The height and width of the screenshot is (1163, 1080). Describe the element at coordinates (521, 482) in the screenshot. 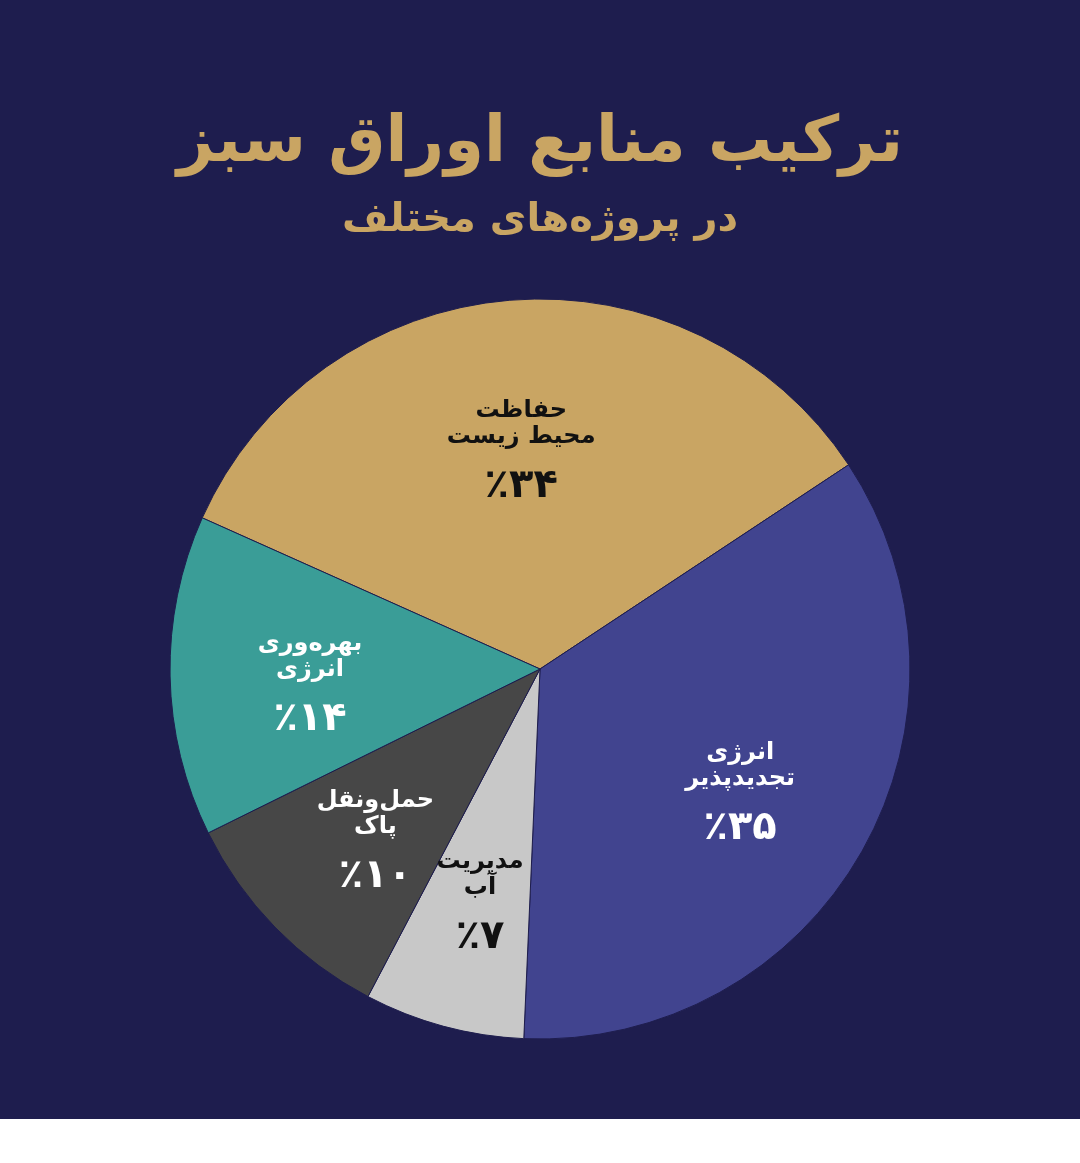

I see `data-label: ٪۳۴` at that location.